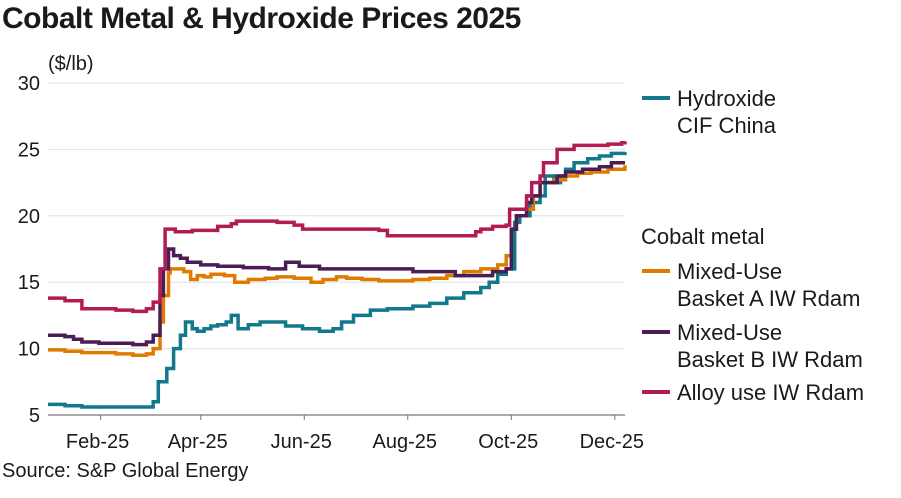 Image resolution: width=901 pixels, height=498 pixels. Describe the element at coordinates (726, 98) in the screenshot. I see `legend-label-1: Hydroxide` at that location.